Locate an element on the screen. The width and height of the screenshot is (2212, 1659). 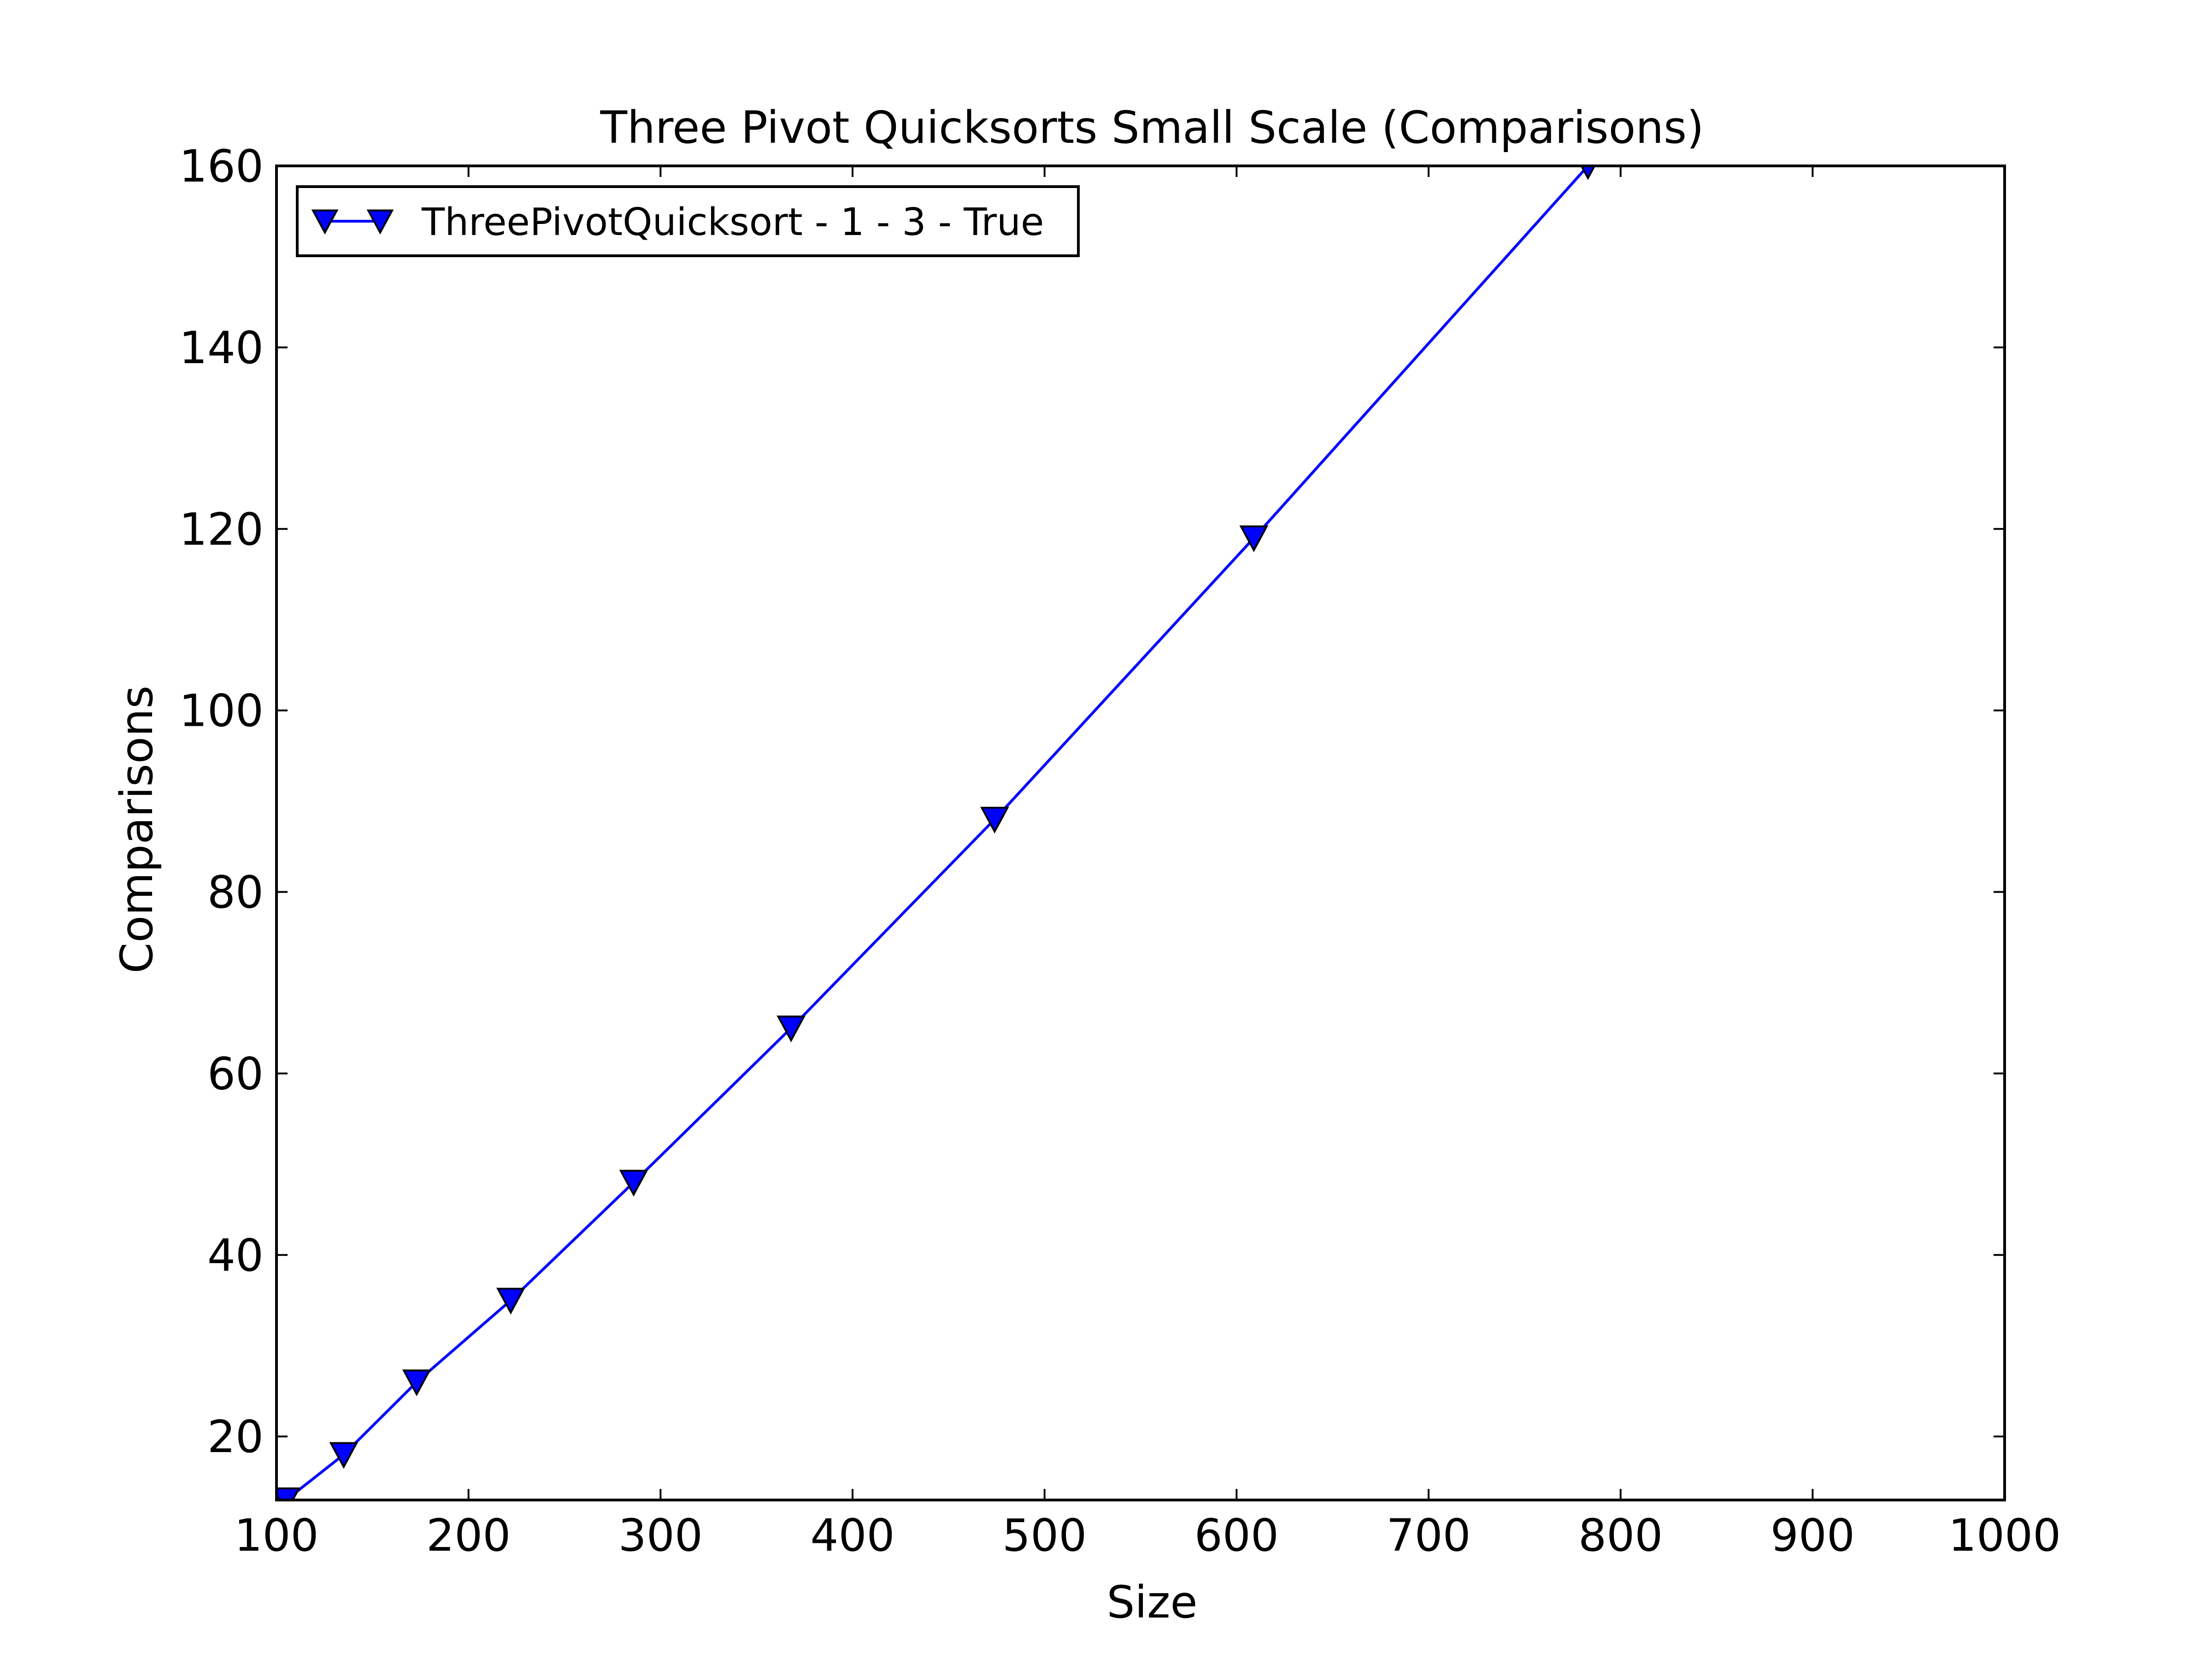
x-tick-label: 600 is located at coordinates (1236, 1535).